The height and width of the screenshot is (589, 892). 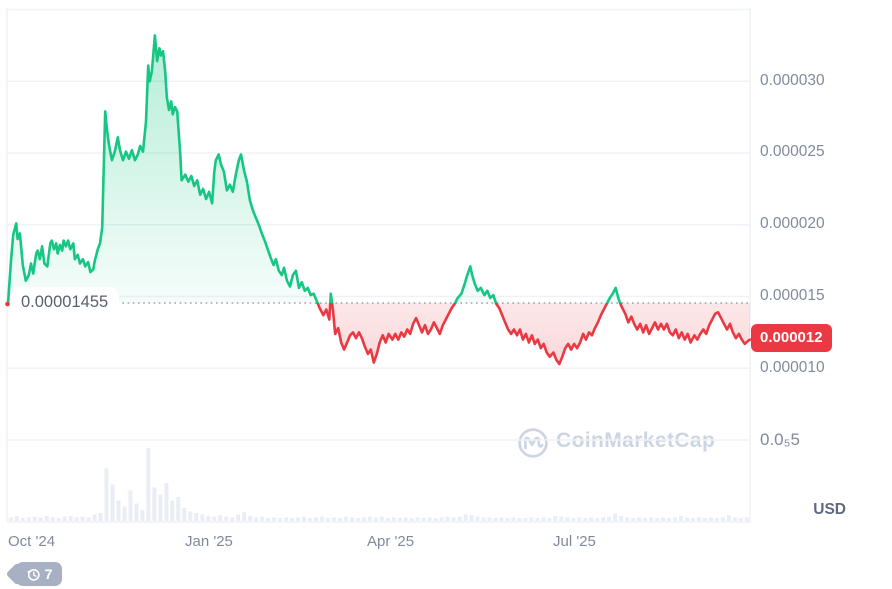 What do you see at coordinates (792, 223) in the screenshot?
I see `y-axis-tick-label: 0.000020` at bounding box center [792, 223].